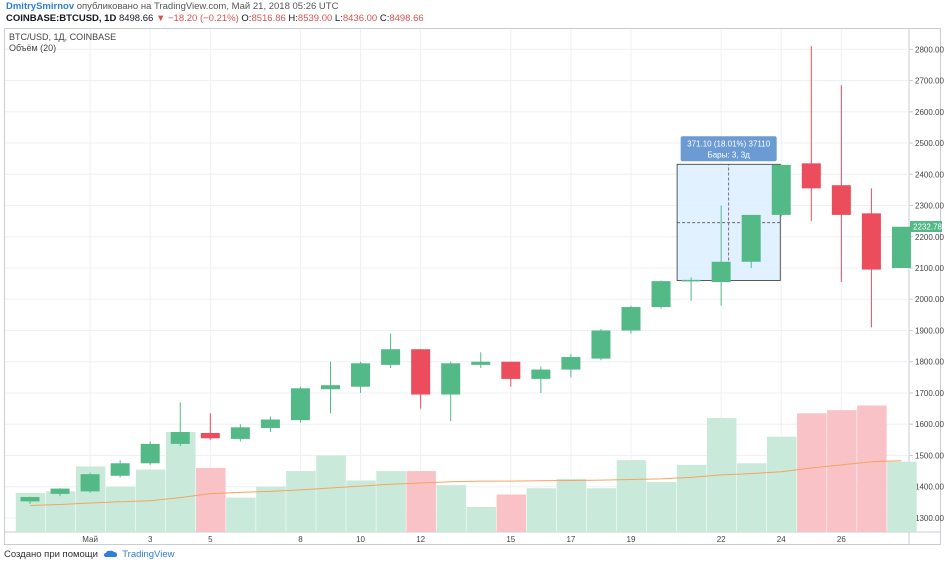 This screenshot has width=945, height=567. I want to click on low-value: 8436.00, so click(360, 18).